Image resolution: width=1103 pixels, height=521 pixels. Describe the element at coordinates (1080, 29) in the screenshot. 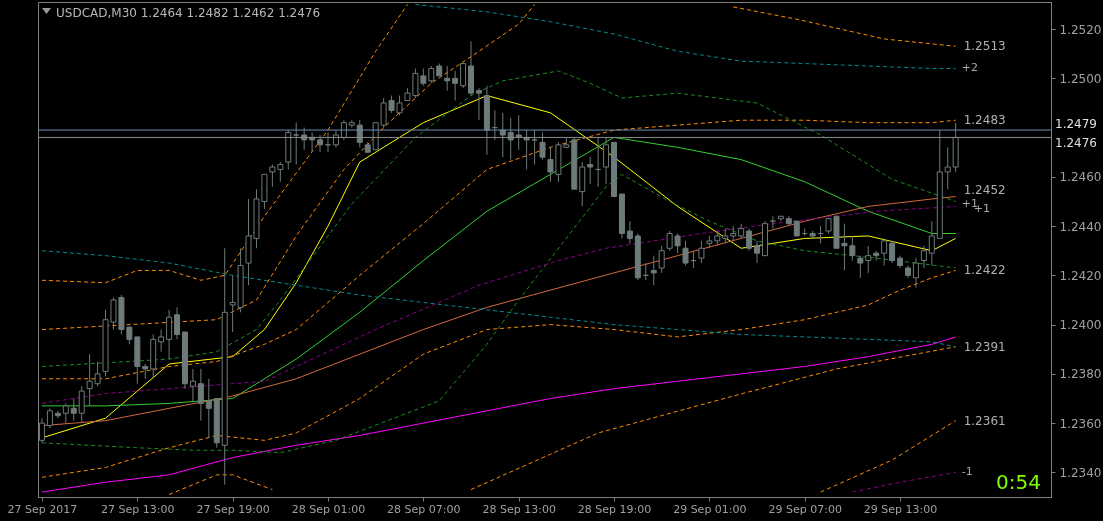

I see `y-tick-label: 1.2520` at that location.